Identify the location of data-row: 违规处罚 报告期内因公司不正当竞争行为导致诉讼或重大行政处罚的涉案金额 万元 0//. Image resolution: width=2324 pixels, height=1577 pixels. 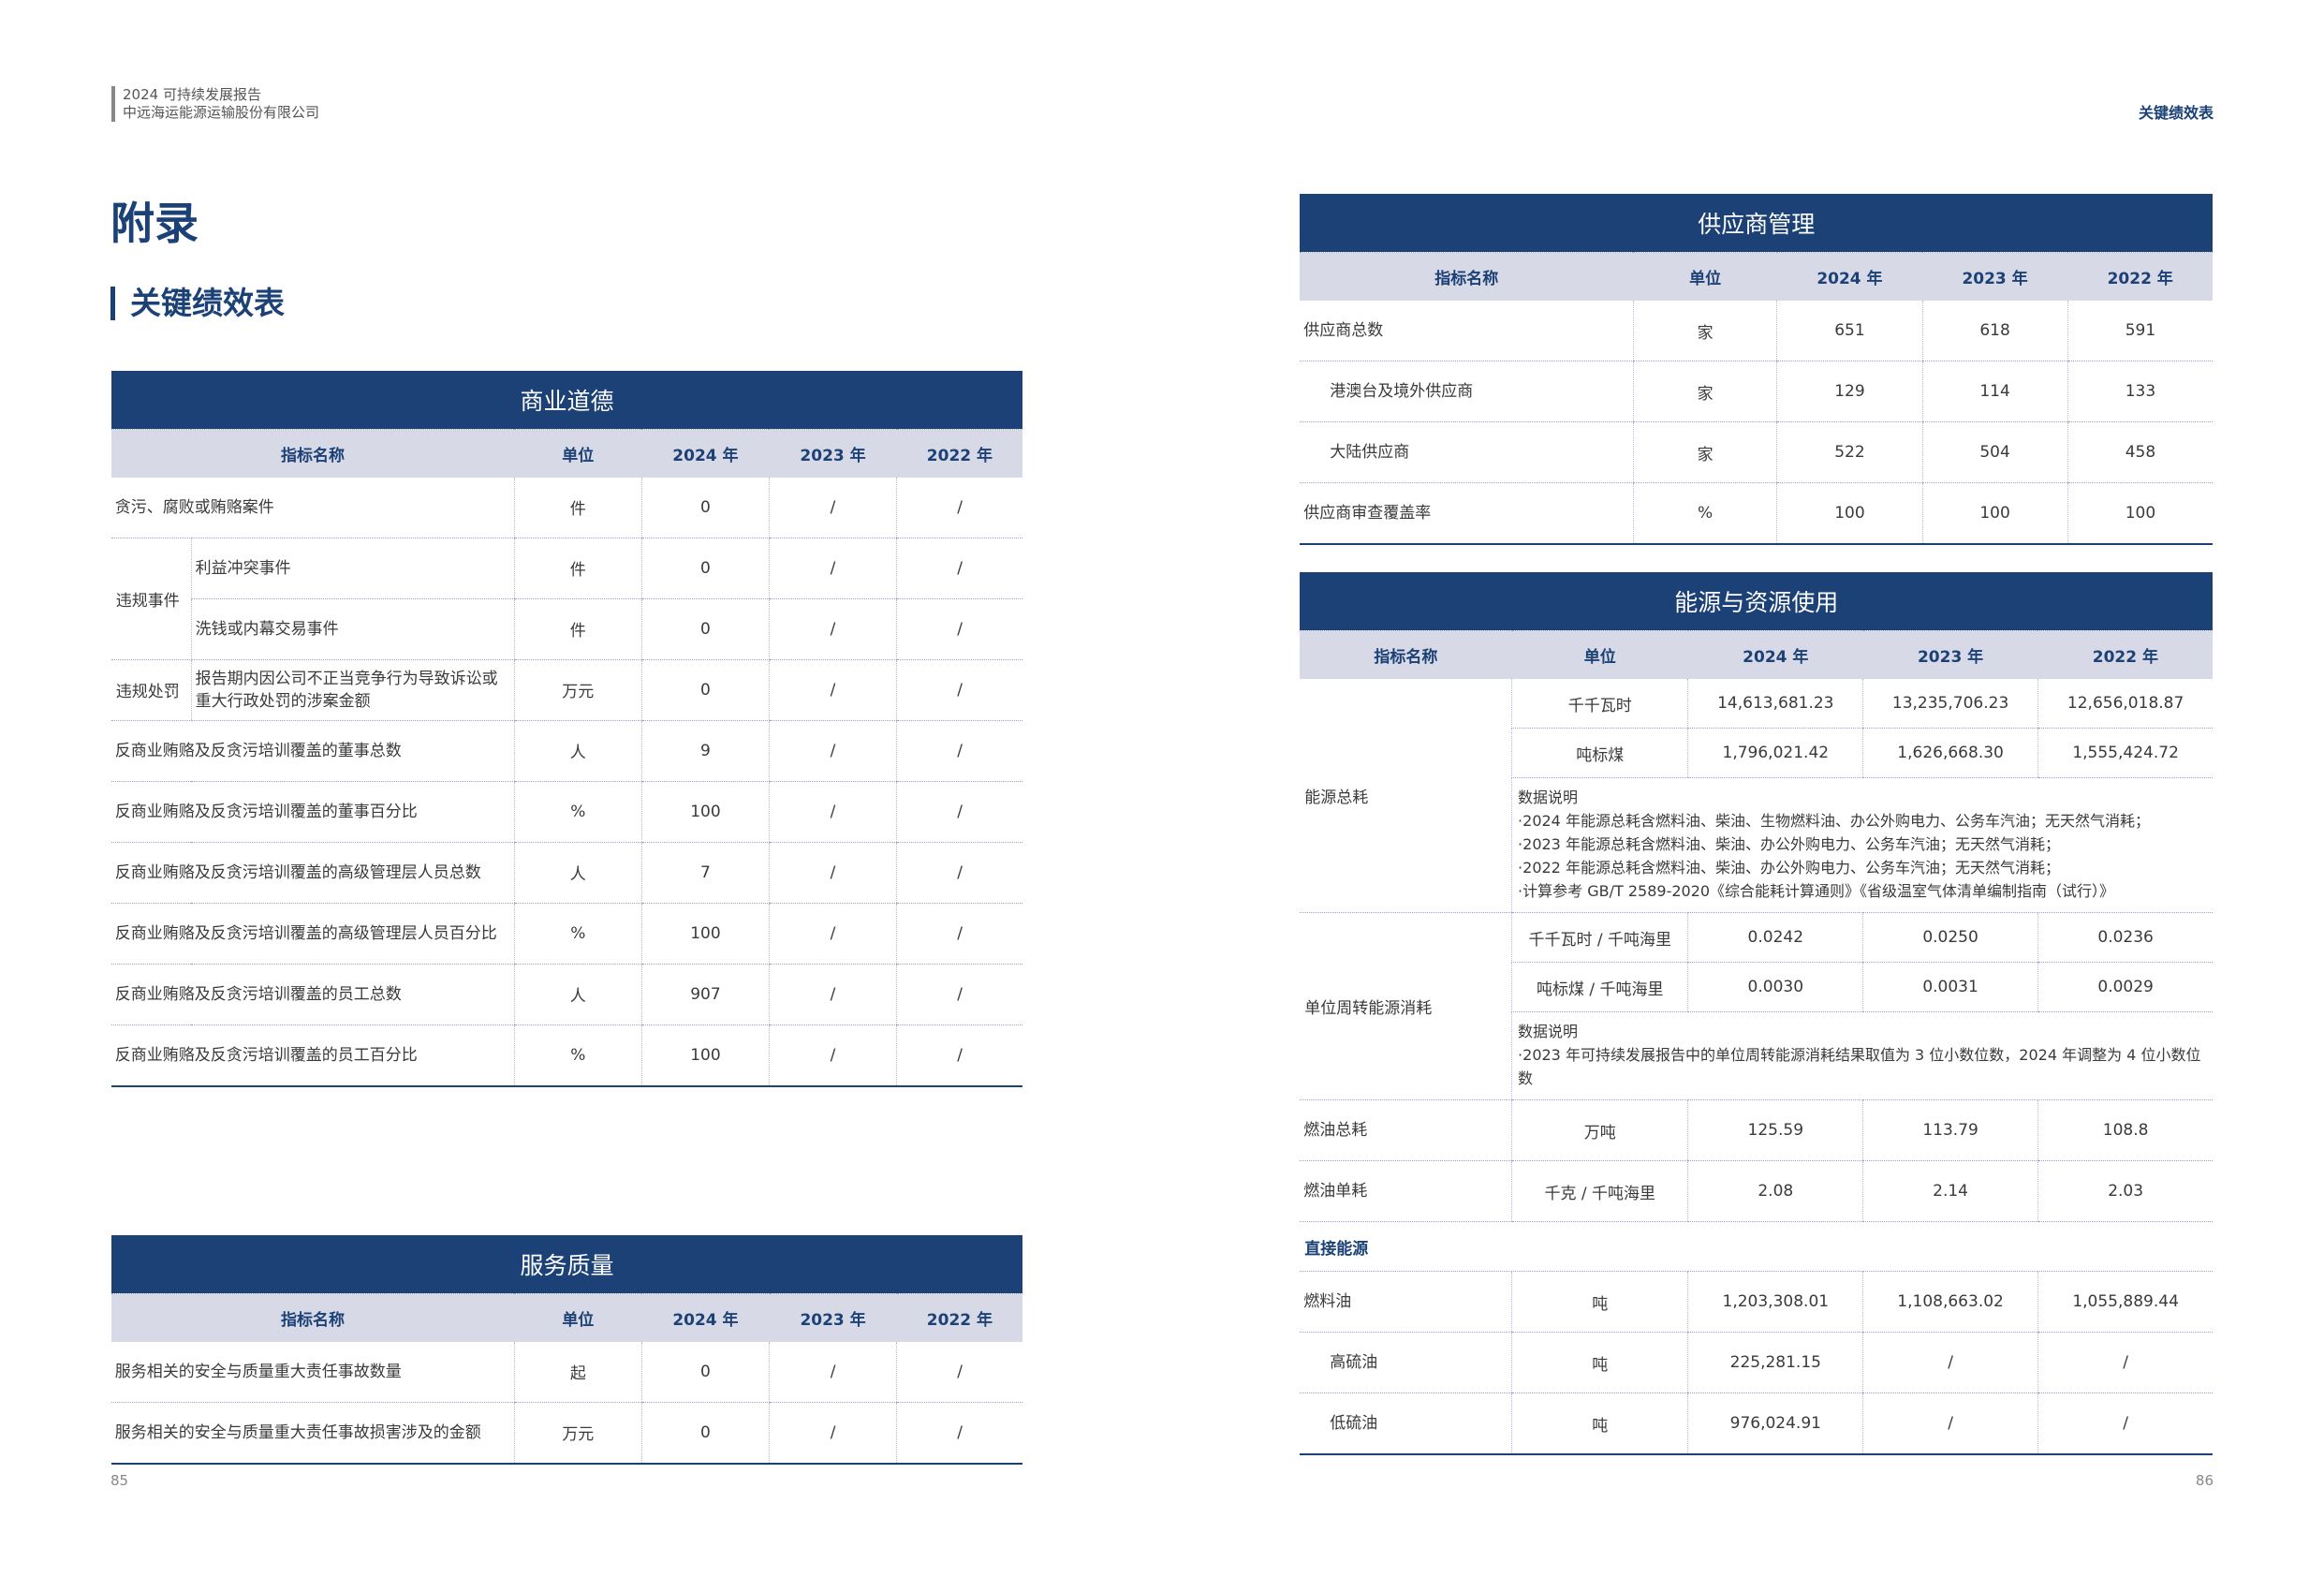
(566, 690).